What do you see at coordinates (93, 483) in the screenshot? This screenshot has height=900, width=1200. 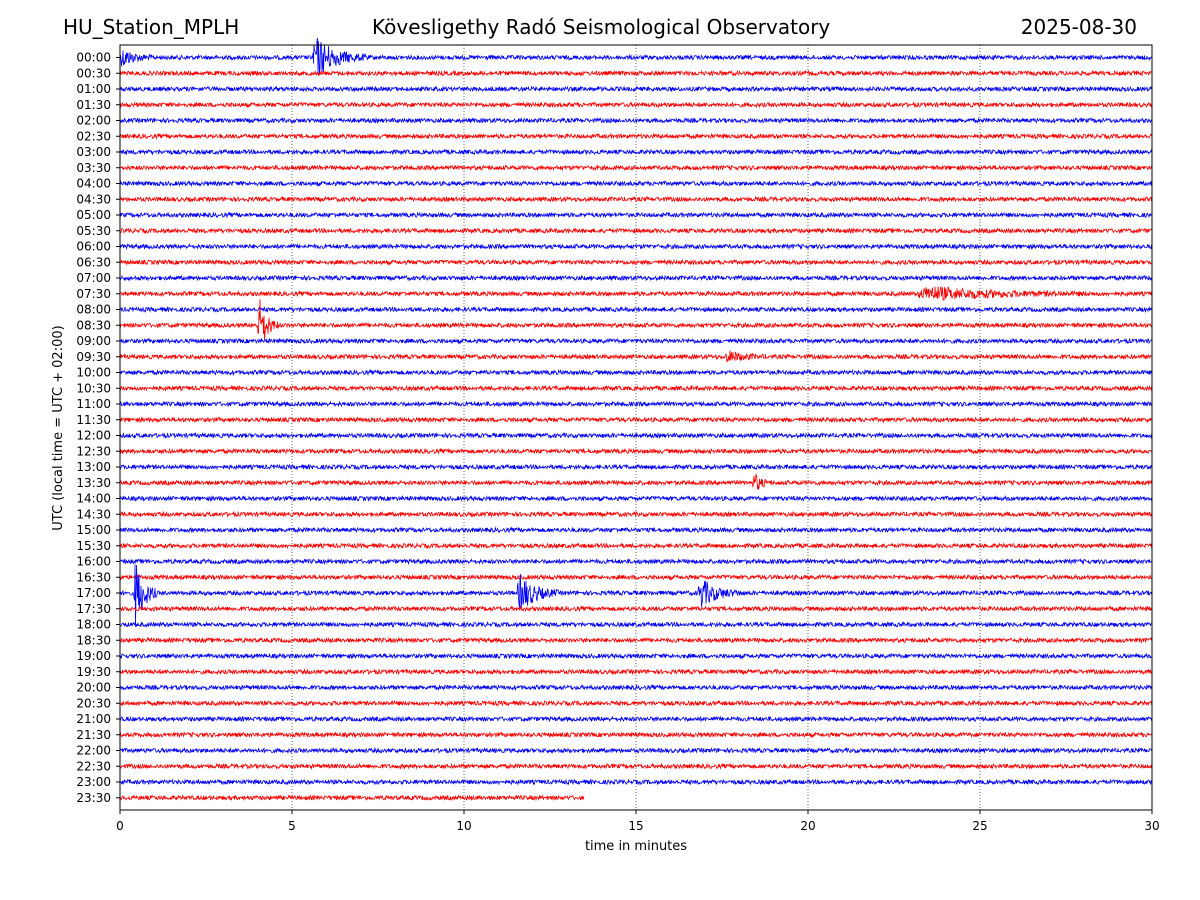 I see `y-tick-label: 13:30` at bounding box center [93, 483].